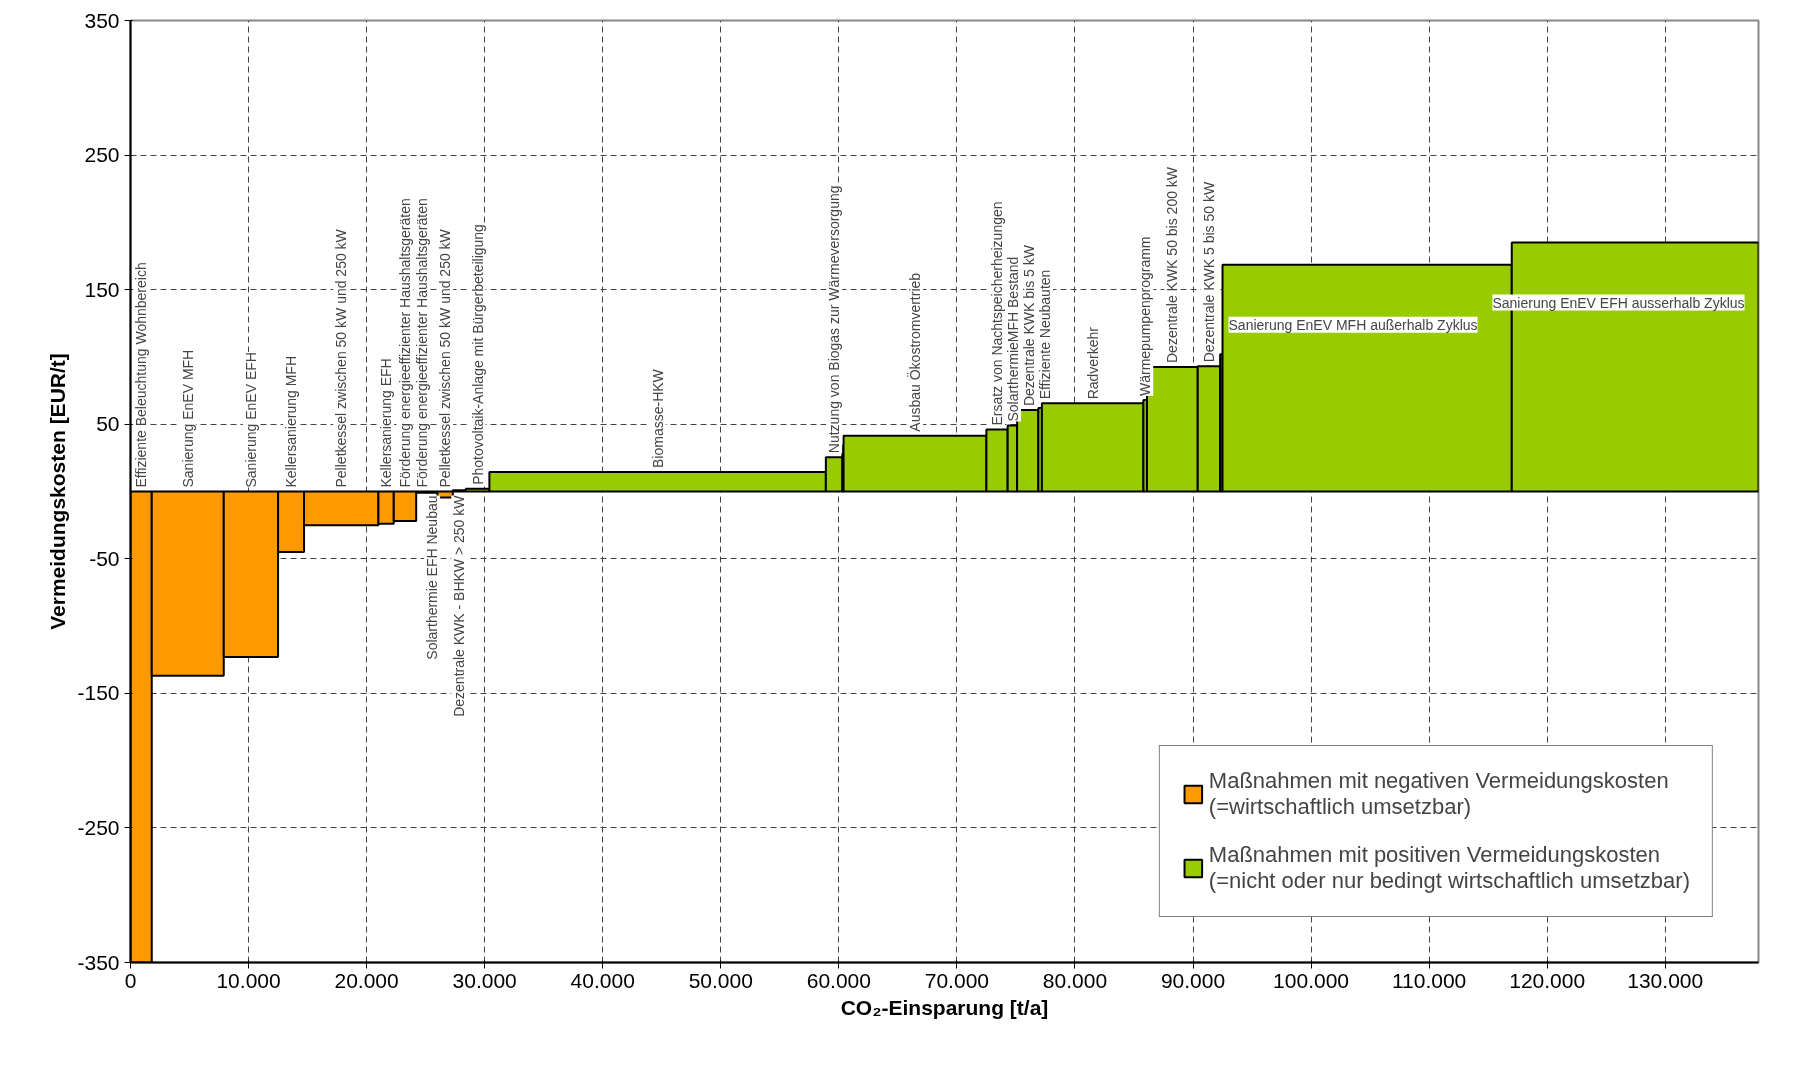 This screenshot has height=1072, width=1798. Describe the element at coordinates (1172, 265) in the screenshot. I see `data-label: Dezentrale KWK 50 bis 200 kW` at that location.